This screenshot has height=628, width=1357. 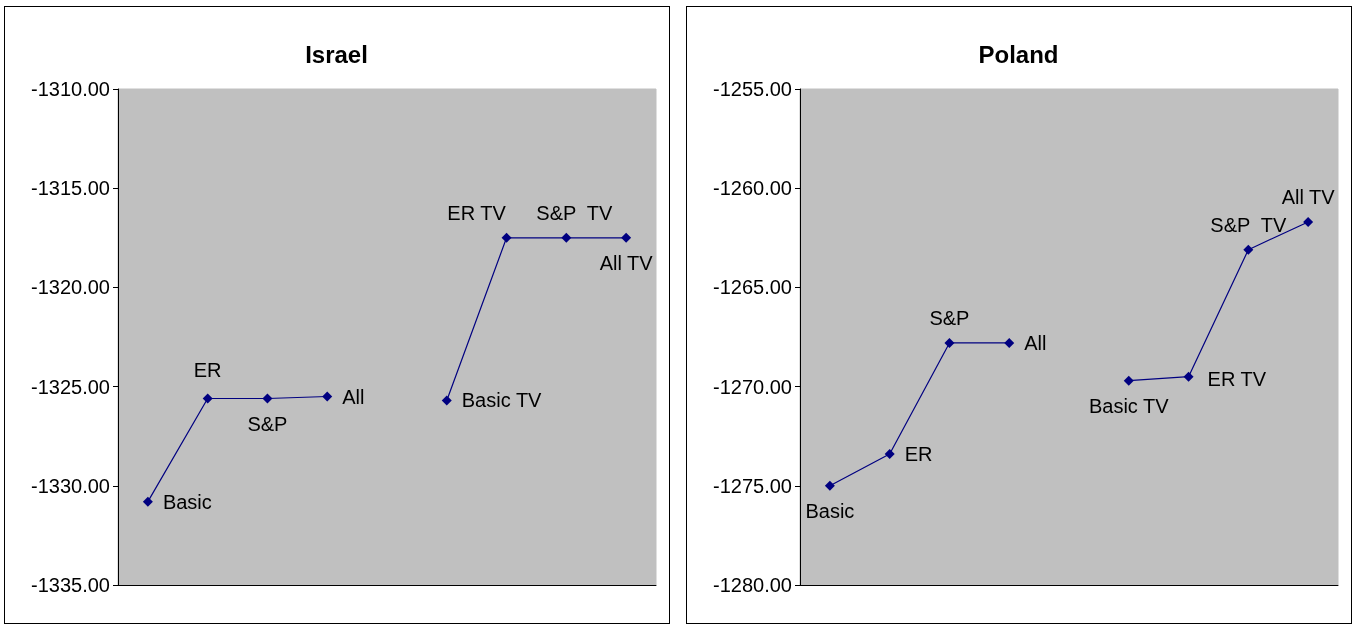 What do you see at coordinates (752, 386) in the screenshot?
I see `y-tick-label: -1270.00` at bounding box center [752, 386].